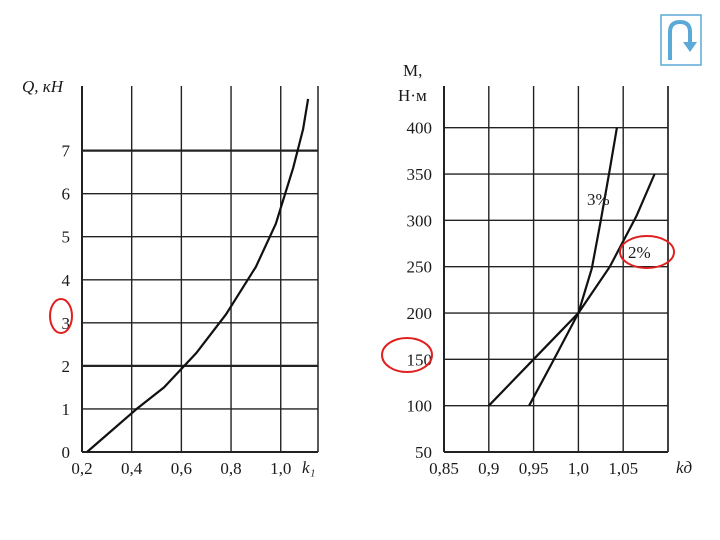  Describe the element at coordinates (420, 128) in the screenshot. I see `y-tick-label: 400` at that location.